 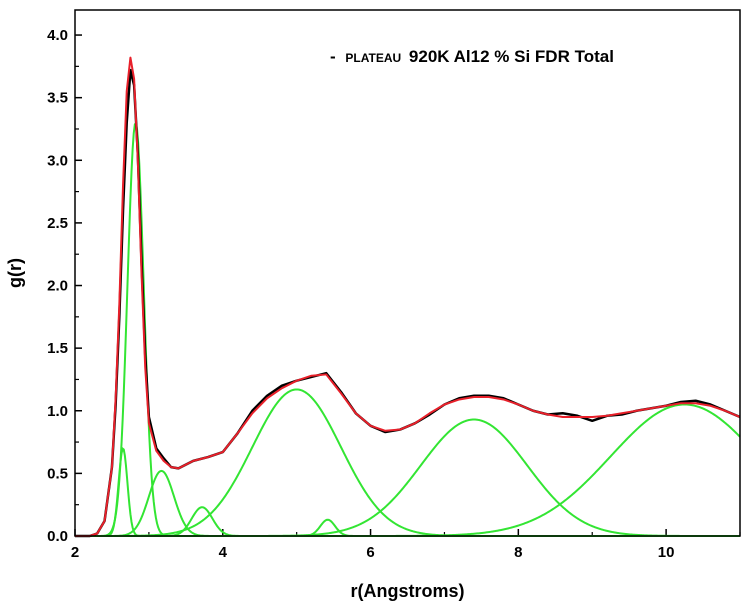 I want to click on y-tick-label: 0.5, so click(x=57, y=473).